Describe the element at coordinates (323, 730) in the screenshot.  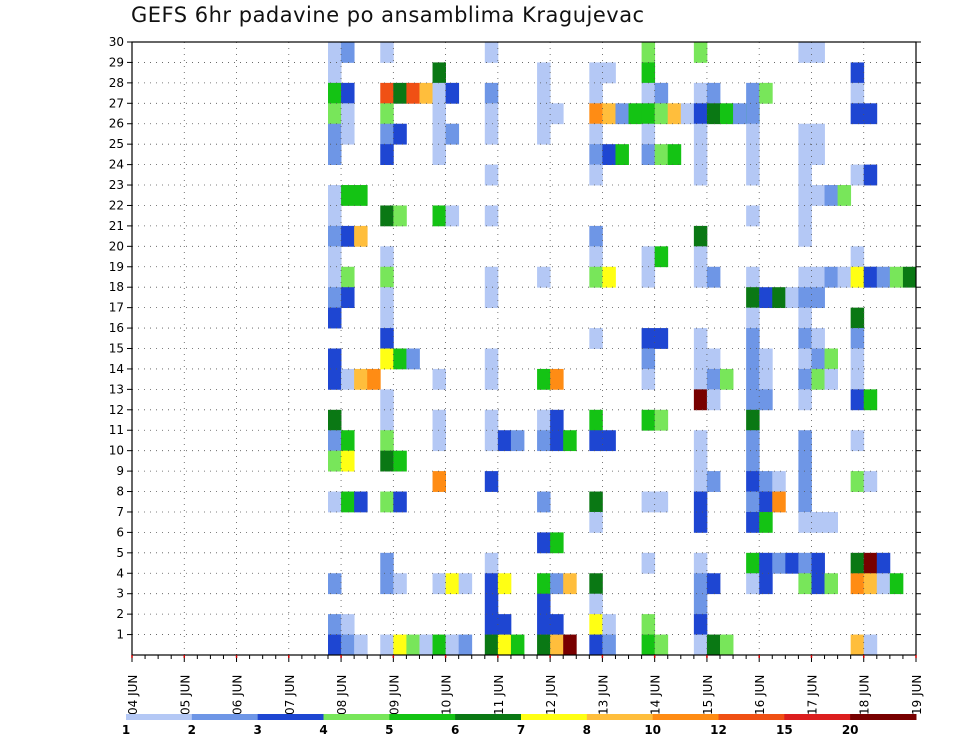
I see `legend-label: 4` at that location.